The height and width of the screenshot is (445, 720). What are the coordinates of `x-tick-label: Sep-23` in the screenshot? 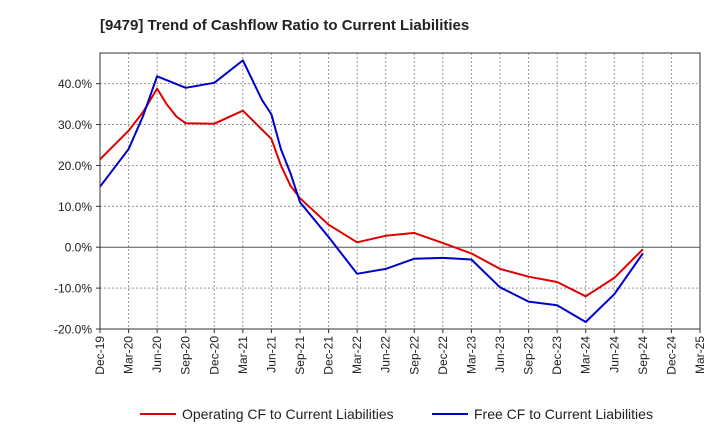 It's located at (529, 355).